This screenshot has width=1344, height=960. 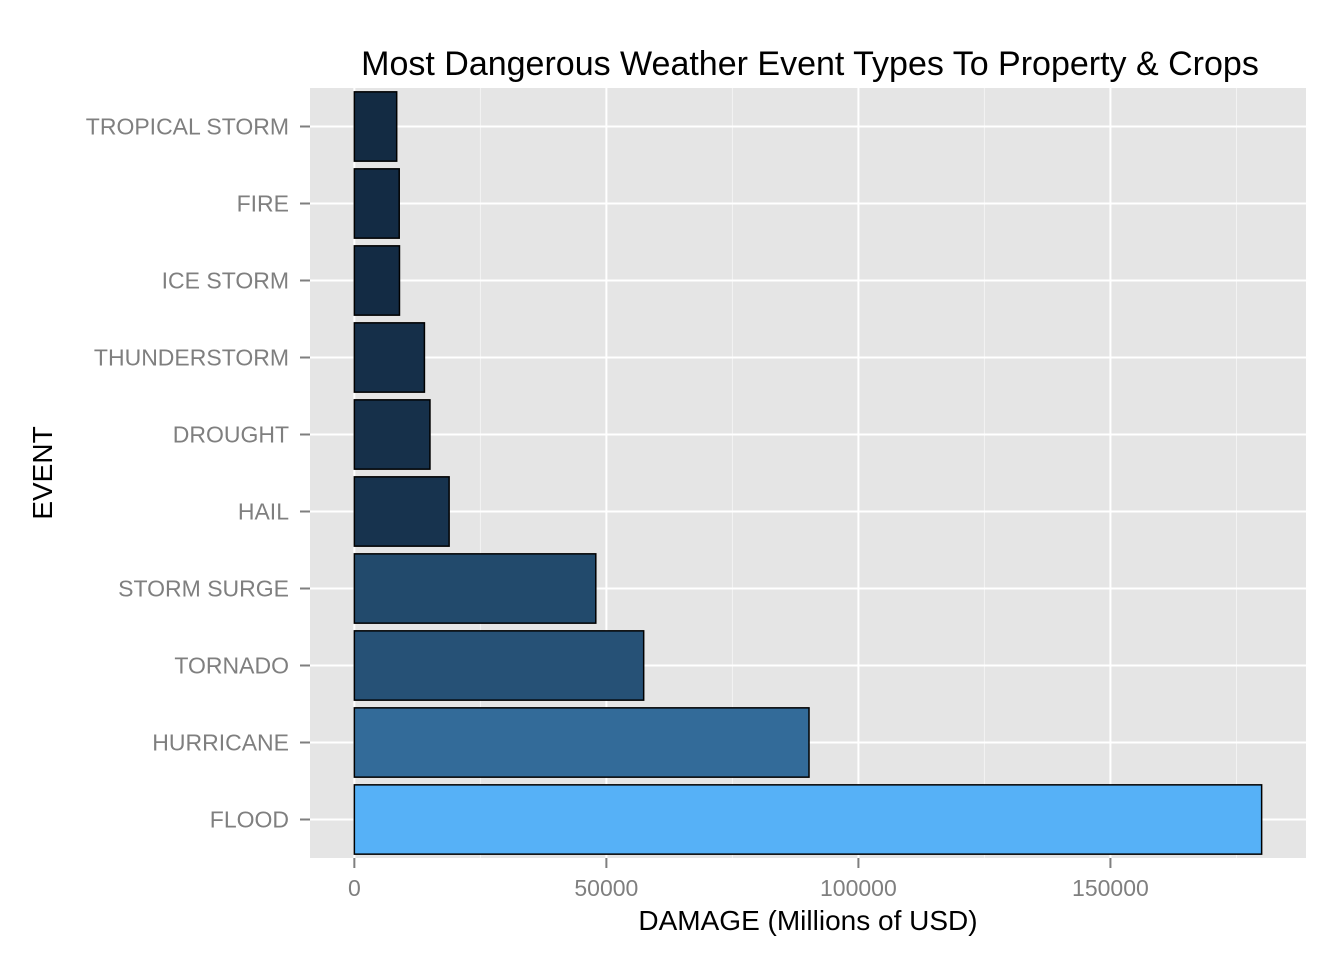 I want to click on bar-tornado, so click(x=499, y=665).